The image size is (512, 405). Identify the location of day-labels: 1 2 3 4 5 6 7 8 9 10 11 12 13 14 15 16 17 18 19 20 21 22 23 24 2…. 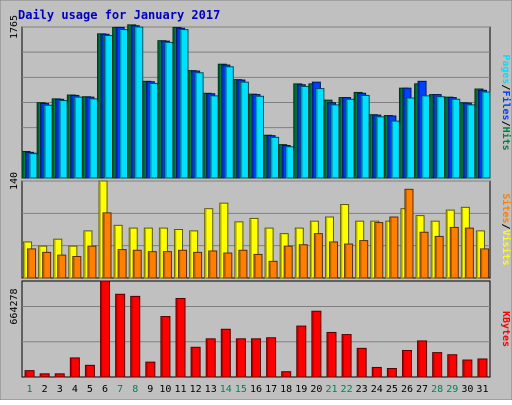
(258, 389).